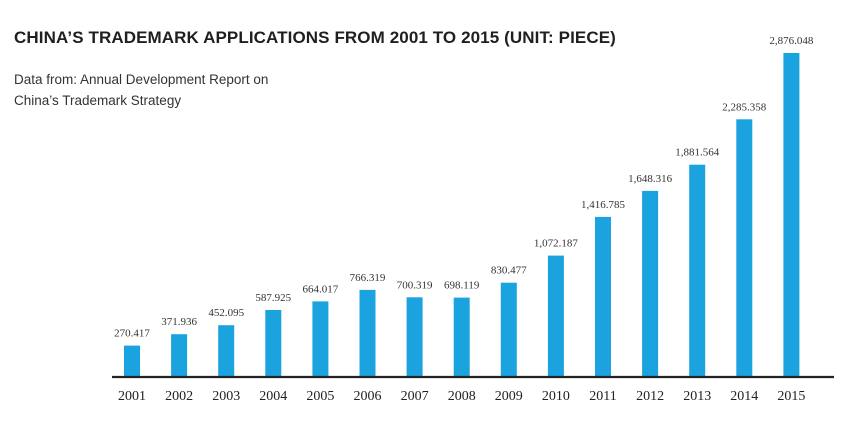 The image size is (853, 423). I want to click on tick-label-2008: 2008, so click(462, 396).